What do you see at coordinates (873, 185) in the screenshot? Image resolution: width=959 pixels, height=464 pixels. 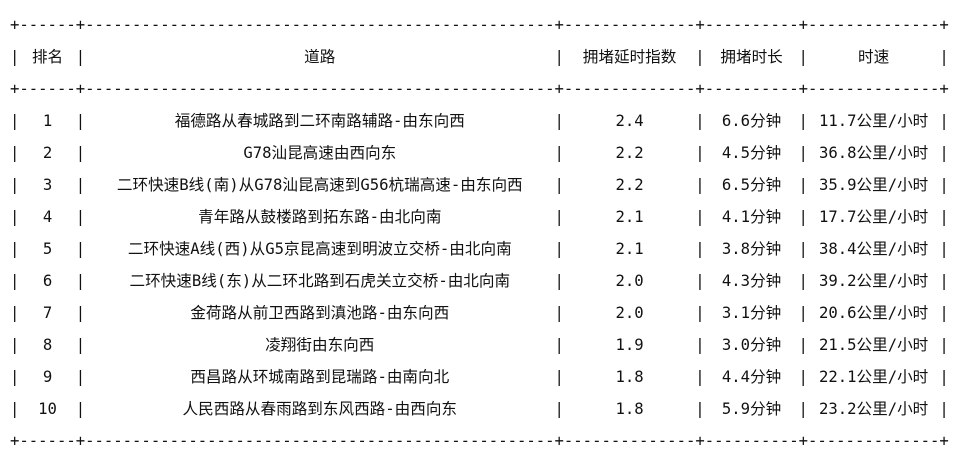 I see `speed-cell: 35.9公里/小时` at bounding box center [873, 185].